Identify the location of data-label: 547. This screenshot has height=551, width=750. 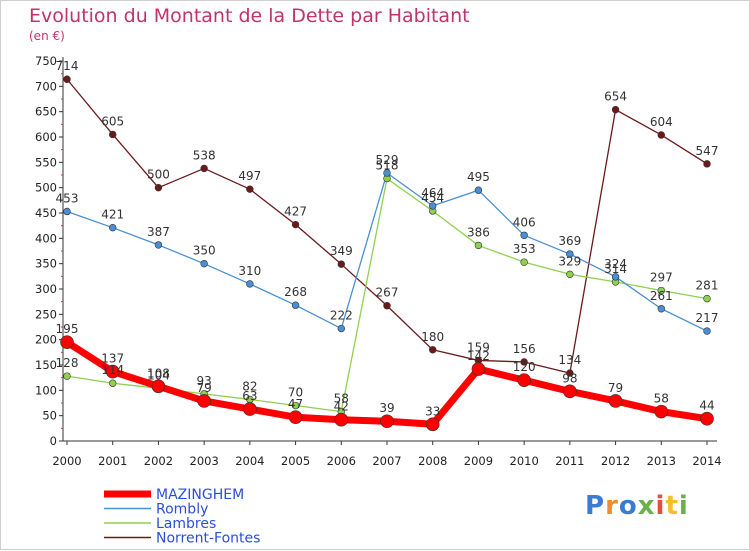
(707, 151).